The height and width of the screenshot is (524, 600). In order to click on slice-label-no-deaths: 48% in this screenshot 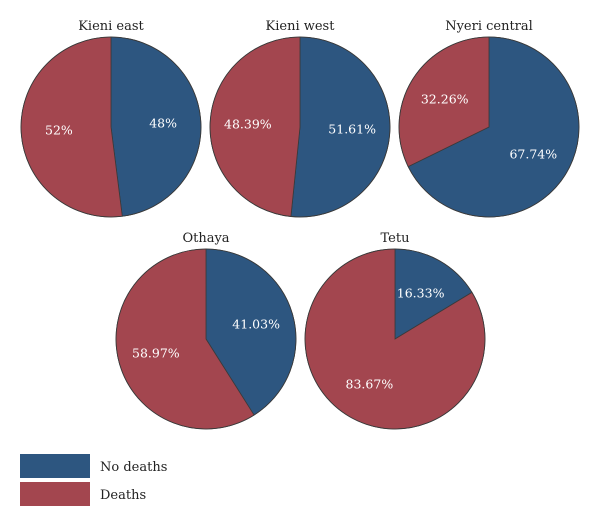, I will do `click(163, 123)`.